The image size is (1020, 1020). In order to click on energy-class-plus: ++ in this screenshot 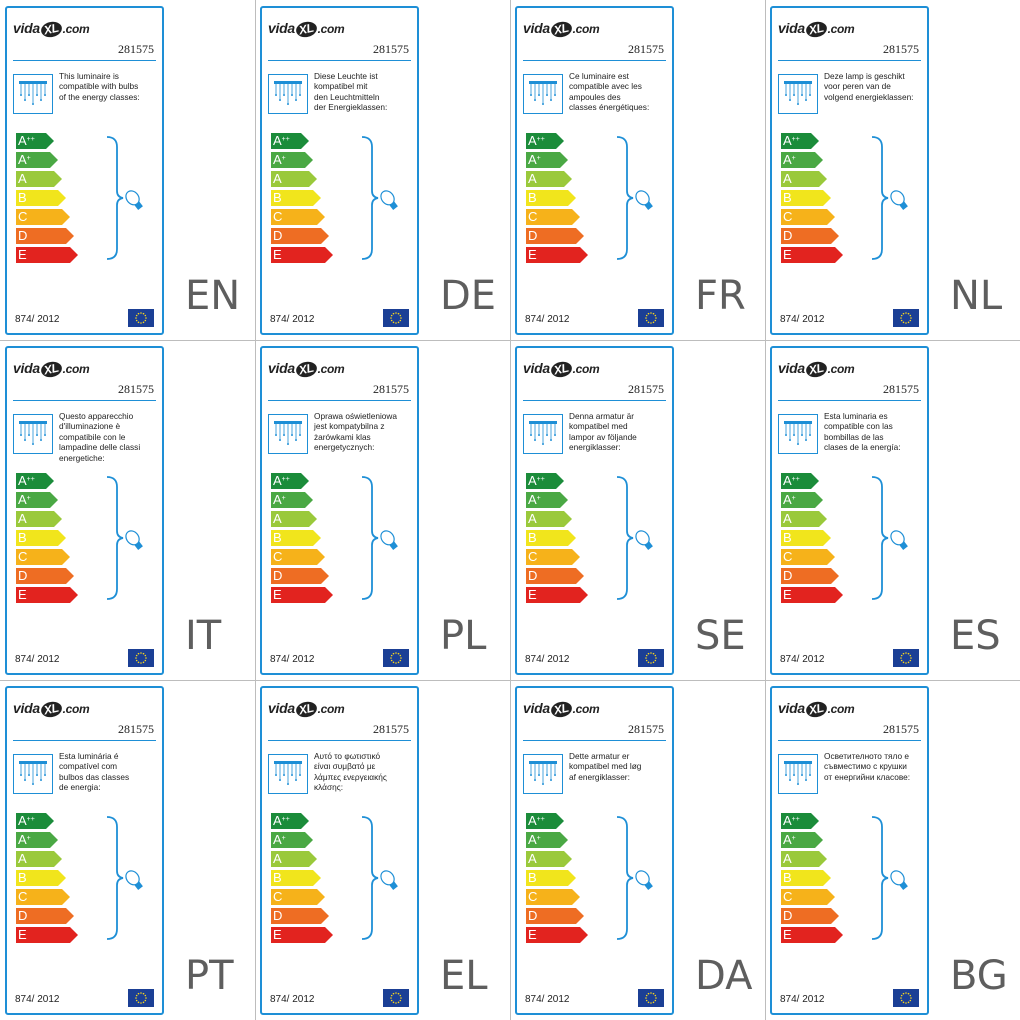, I will do `click(795, 139)`.